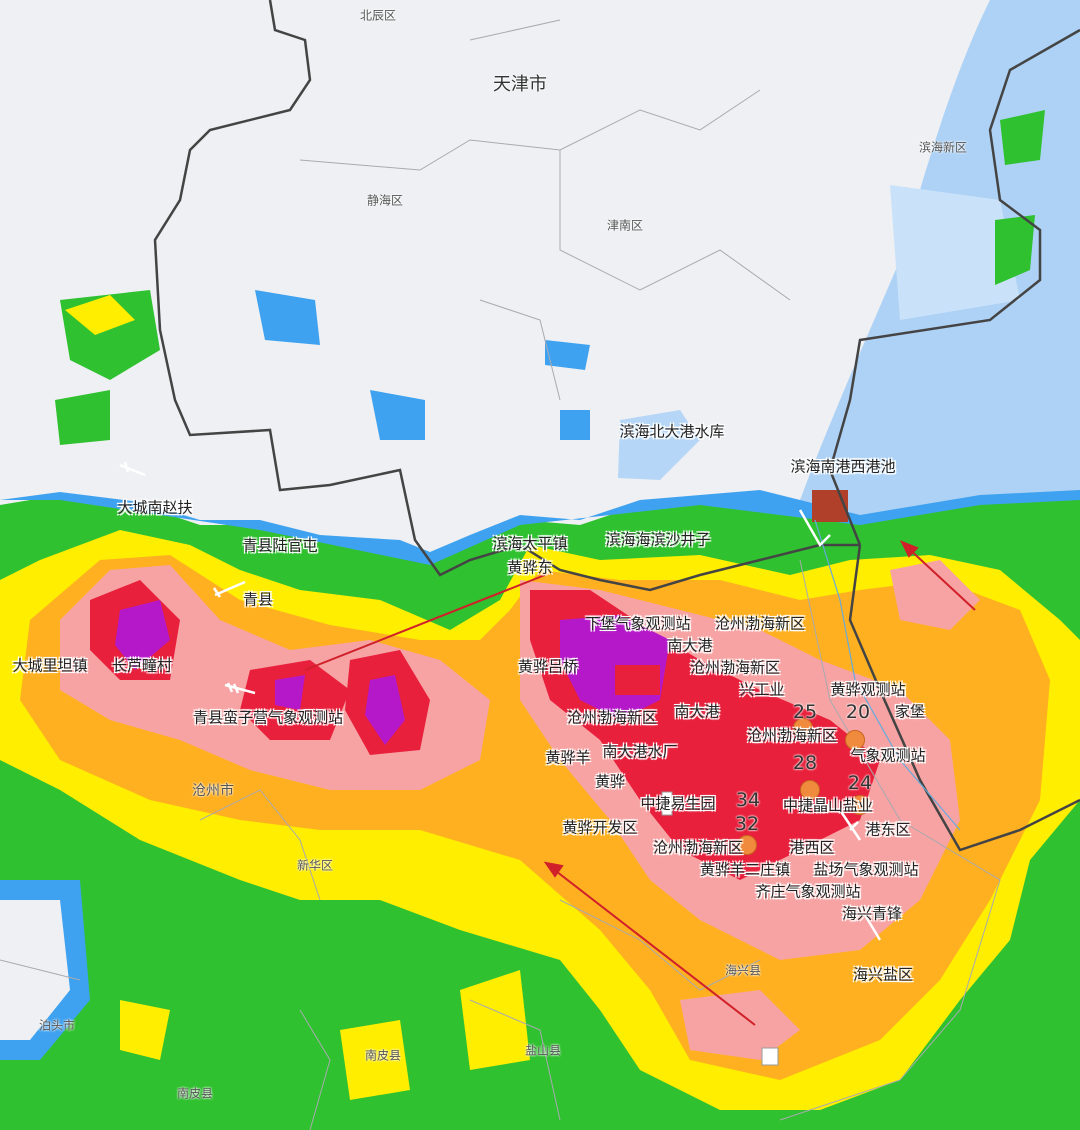 This screenshot has height=1130, width=1080. Describe the element at coordinates (830, 506) in the screenshot. I see `radar-cell-sea` at that location.